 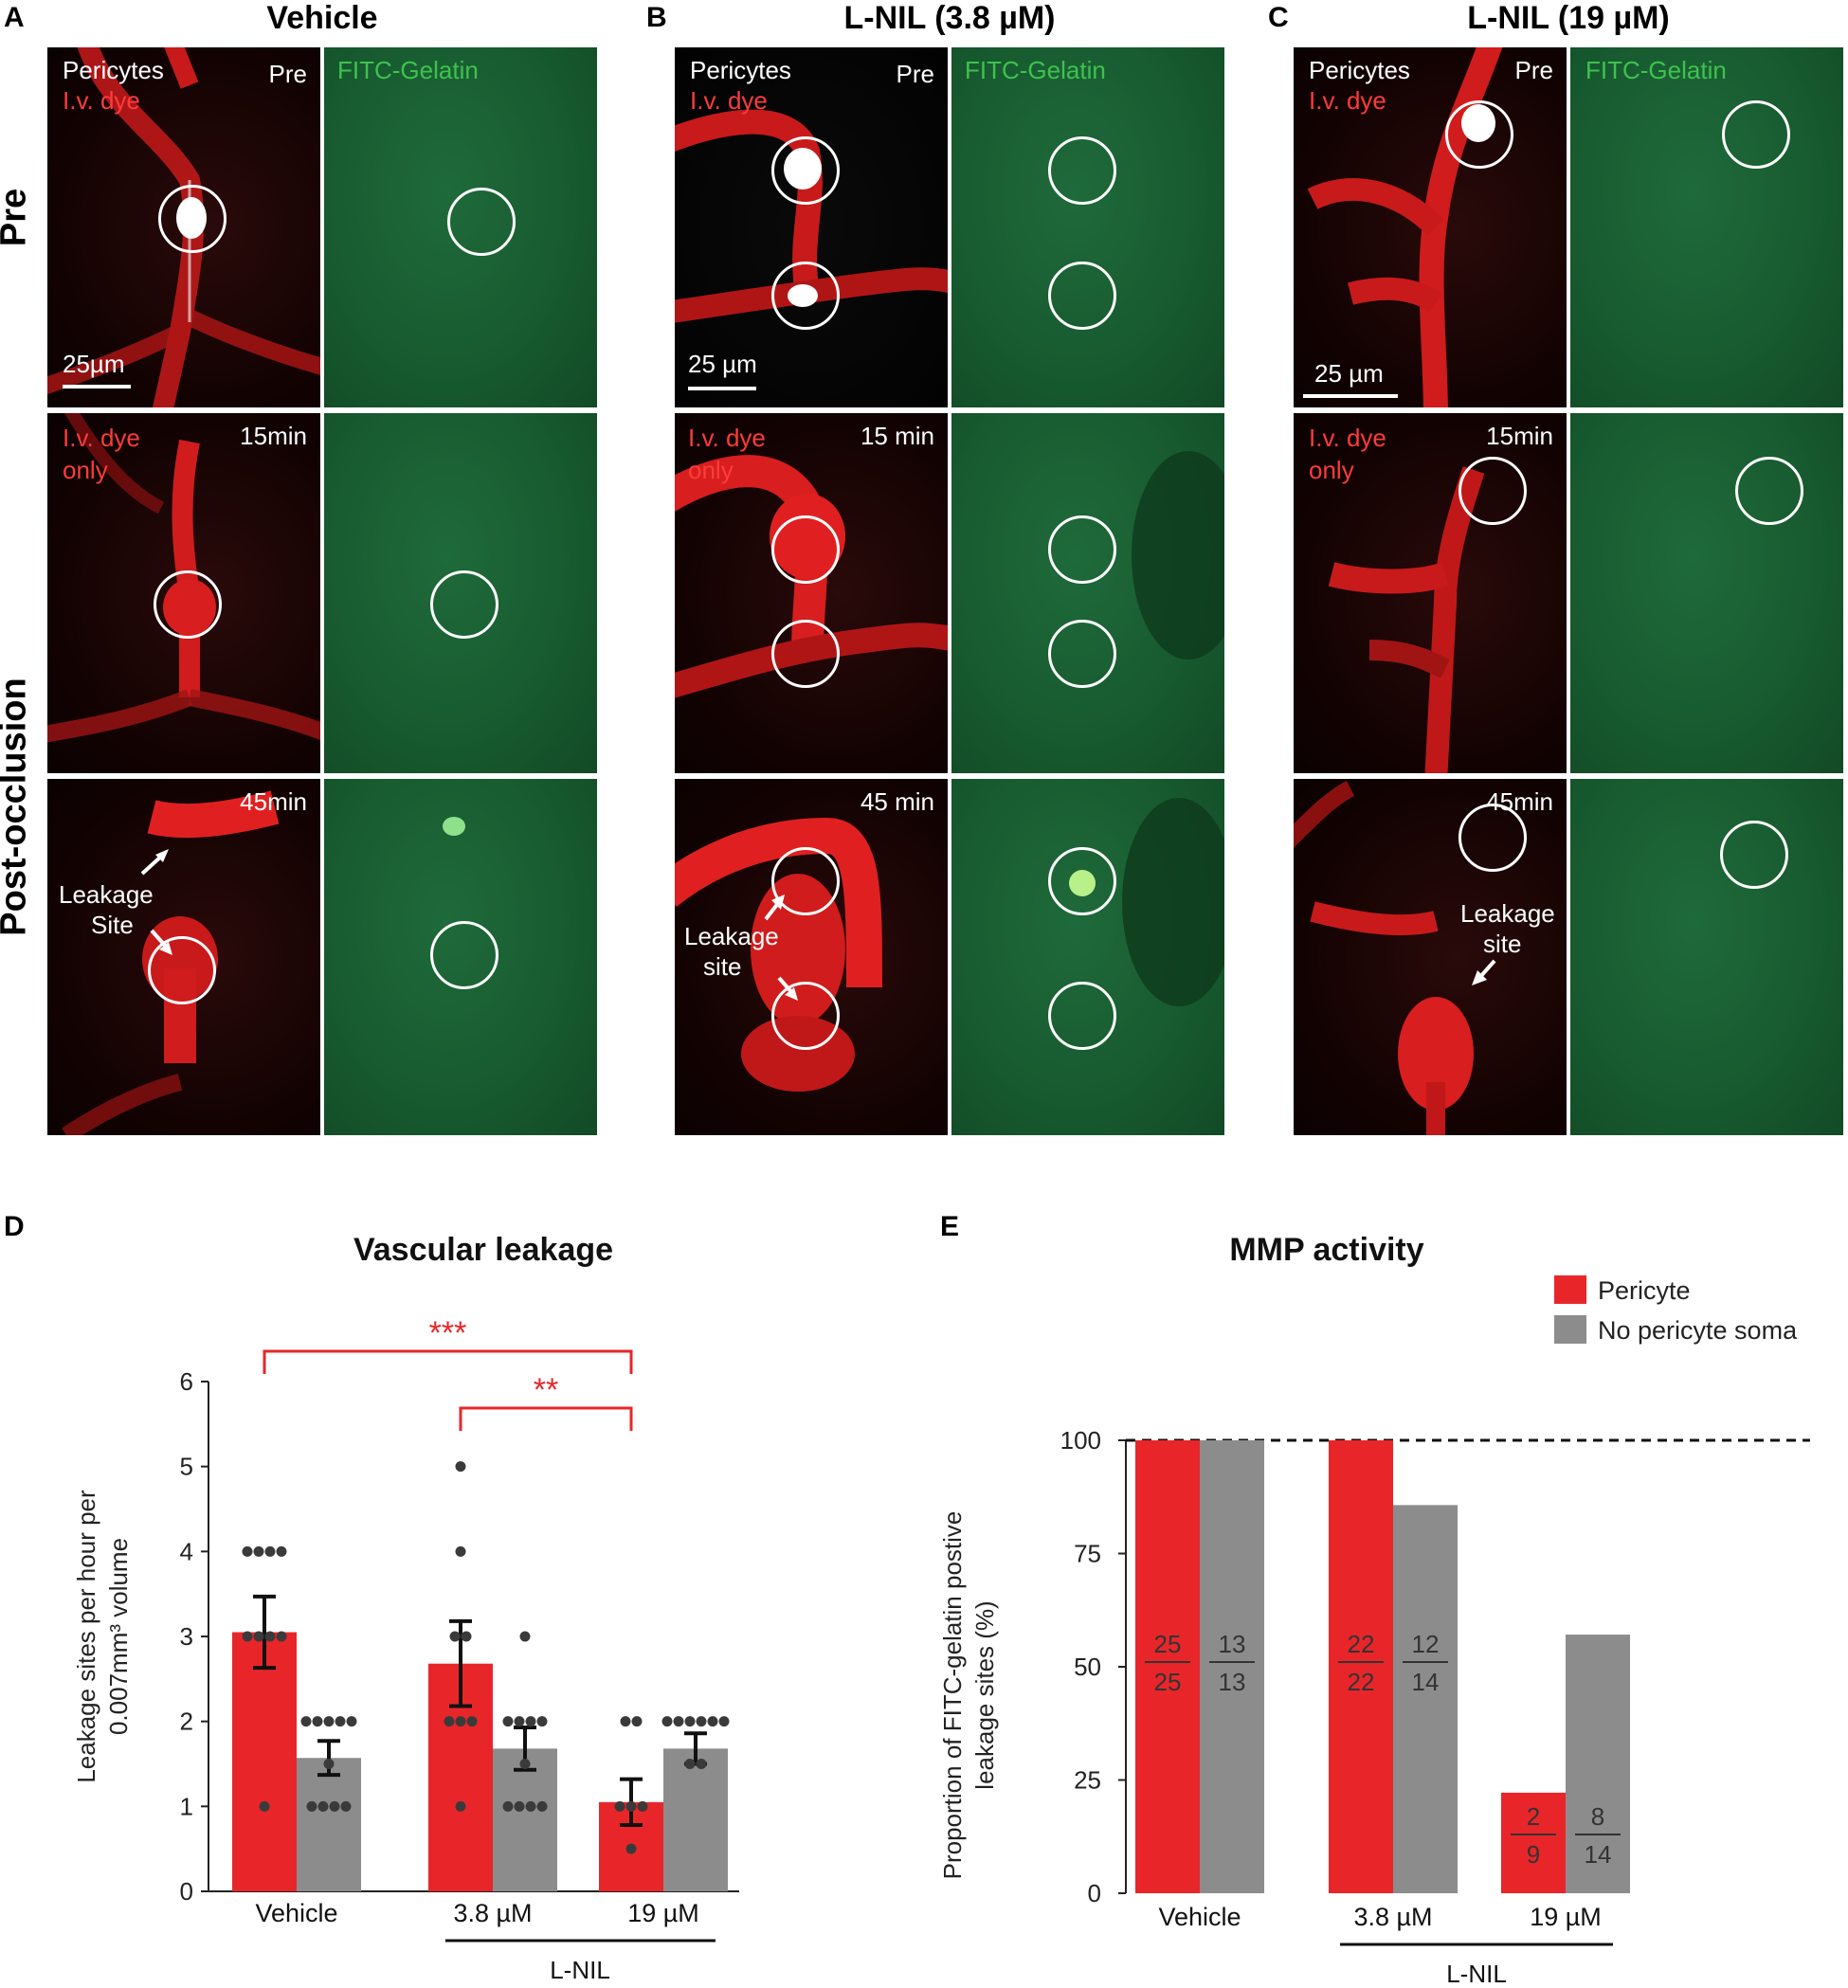 I want to click on micrograph-c-15min-green, so click(x=1706, y=593).